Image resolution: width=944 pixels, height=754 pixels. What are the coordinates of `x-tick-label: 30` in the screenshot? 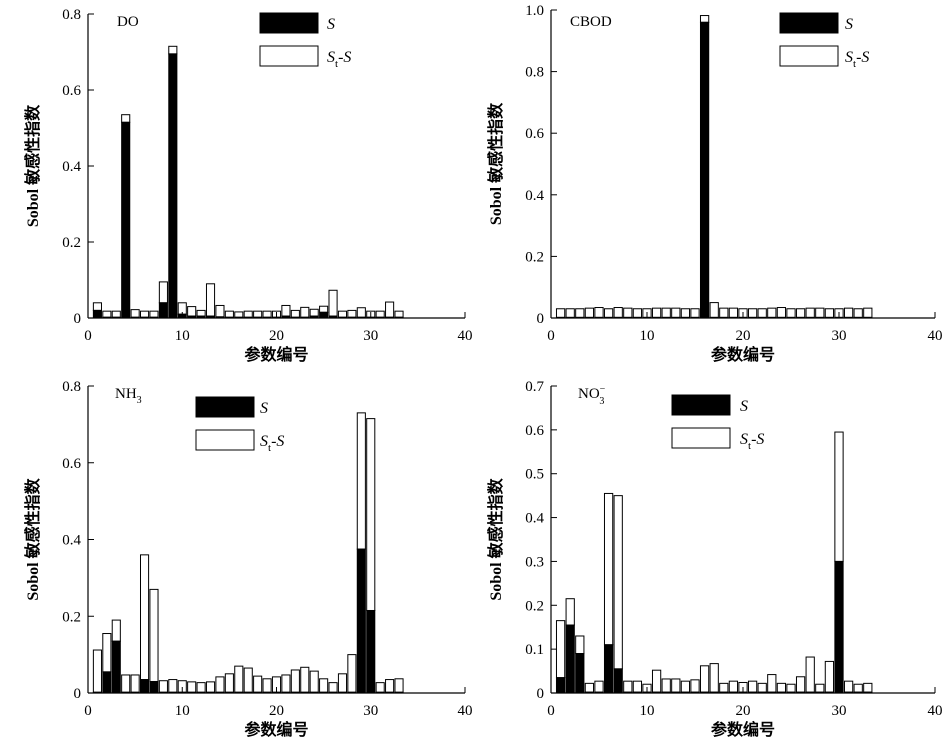 It's located at (839, 711).